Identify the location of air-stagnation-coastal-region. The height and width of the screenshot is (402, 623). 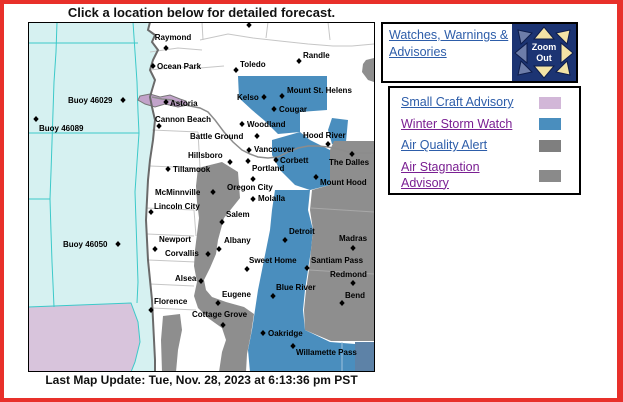
(171, 343).